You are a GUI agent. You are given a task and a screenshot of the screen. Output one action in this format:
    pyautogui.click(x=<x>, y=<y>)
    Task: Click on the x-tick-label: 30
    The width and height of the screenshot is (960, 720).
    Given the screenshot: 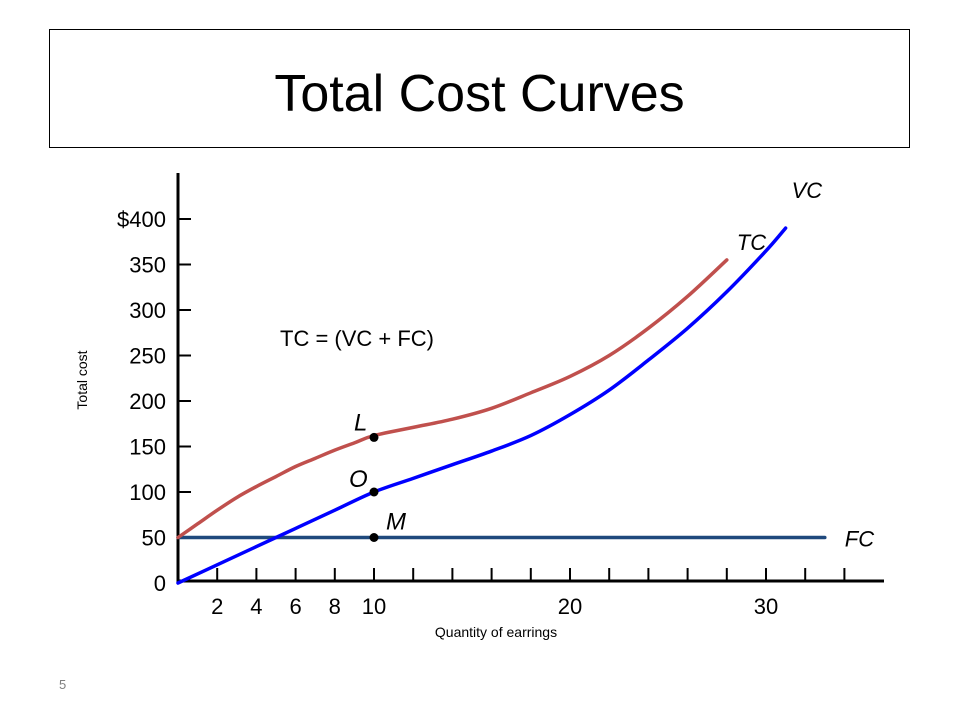 What is the action you would take?
    pyautogui.click(x=766, y=606)
    